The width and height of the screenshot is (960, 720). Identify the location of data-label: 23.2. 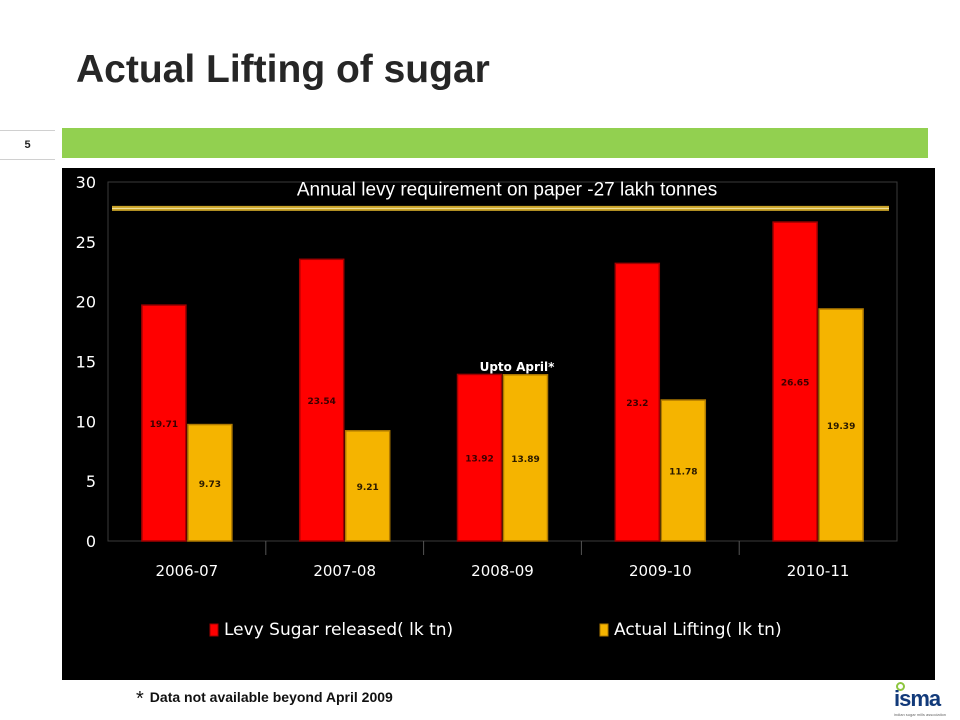
(637, 404).